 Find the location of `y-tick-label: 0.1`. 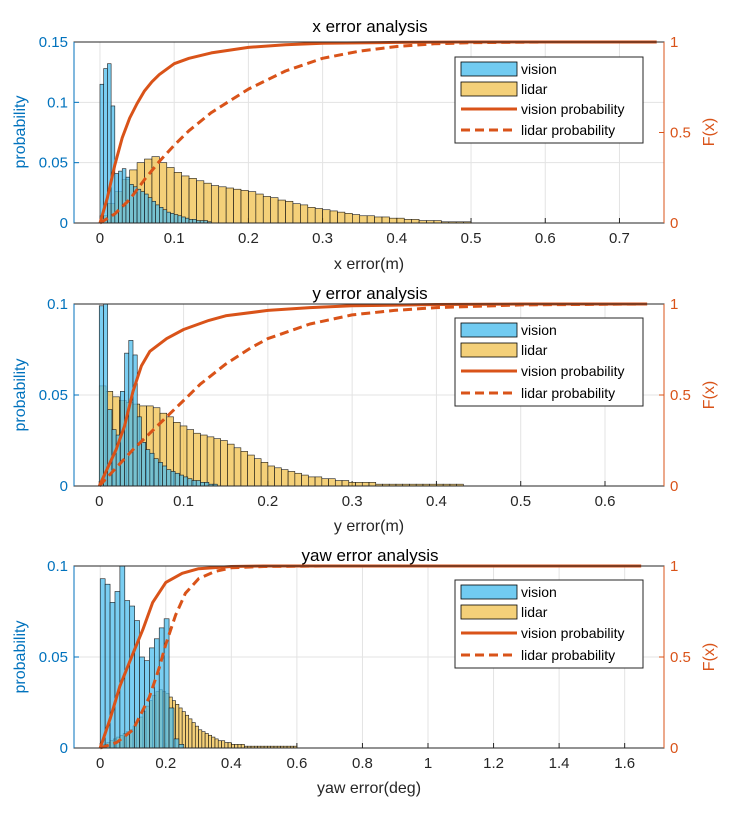

y-tick-label: 0.1 is located at coordinates (57, 304).